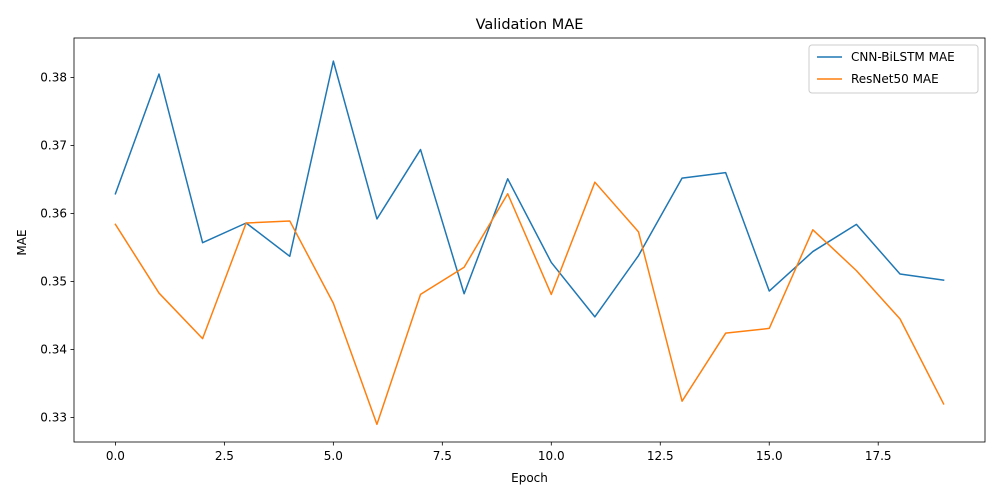 Image resolution: width=1000 pixels, height=500 pixels. What do you see at coordinates (53, 281) in the screenshot?
I see `y-tick-label: 0.35` at bounding box center [53, 281].